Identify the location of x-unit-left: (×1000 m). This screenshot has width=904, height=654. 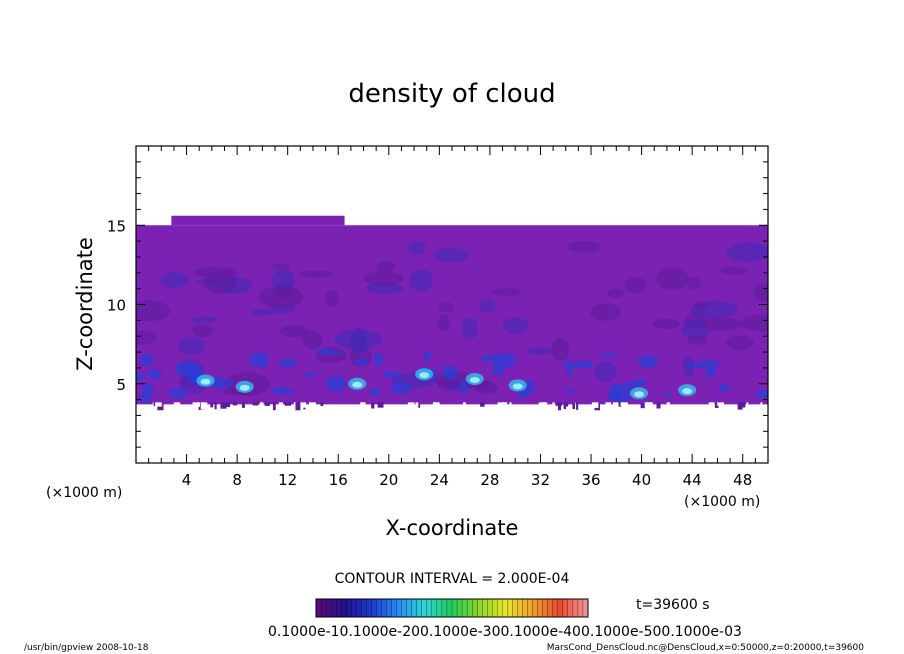
(84, 493).